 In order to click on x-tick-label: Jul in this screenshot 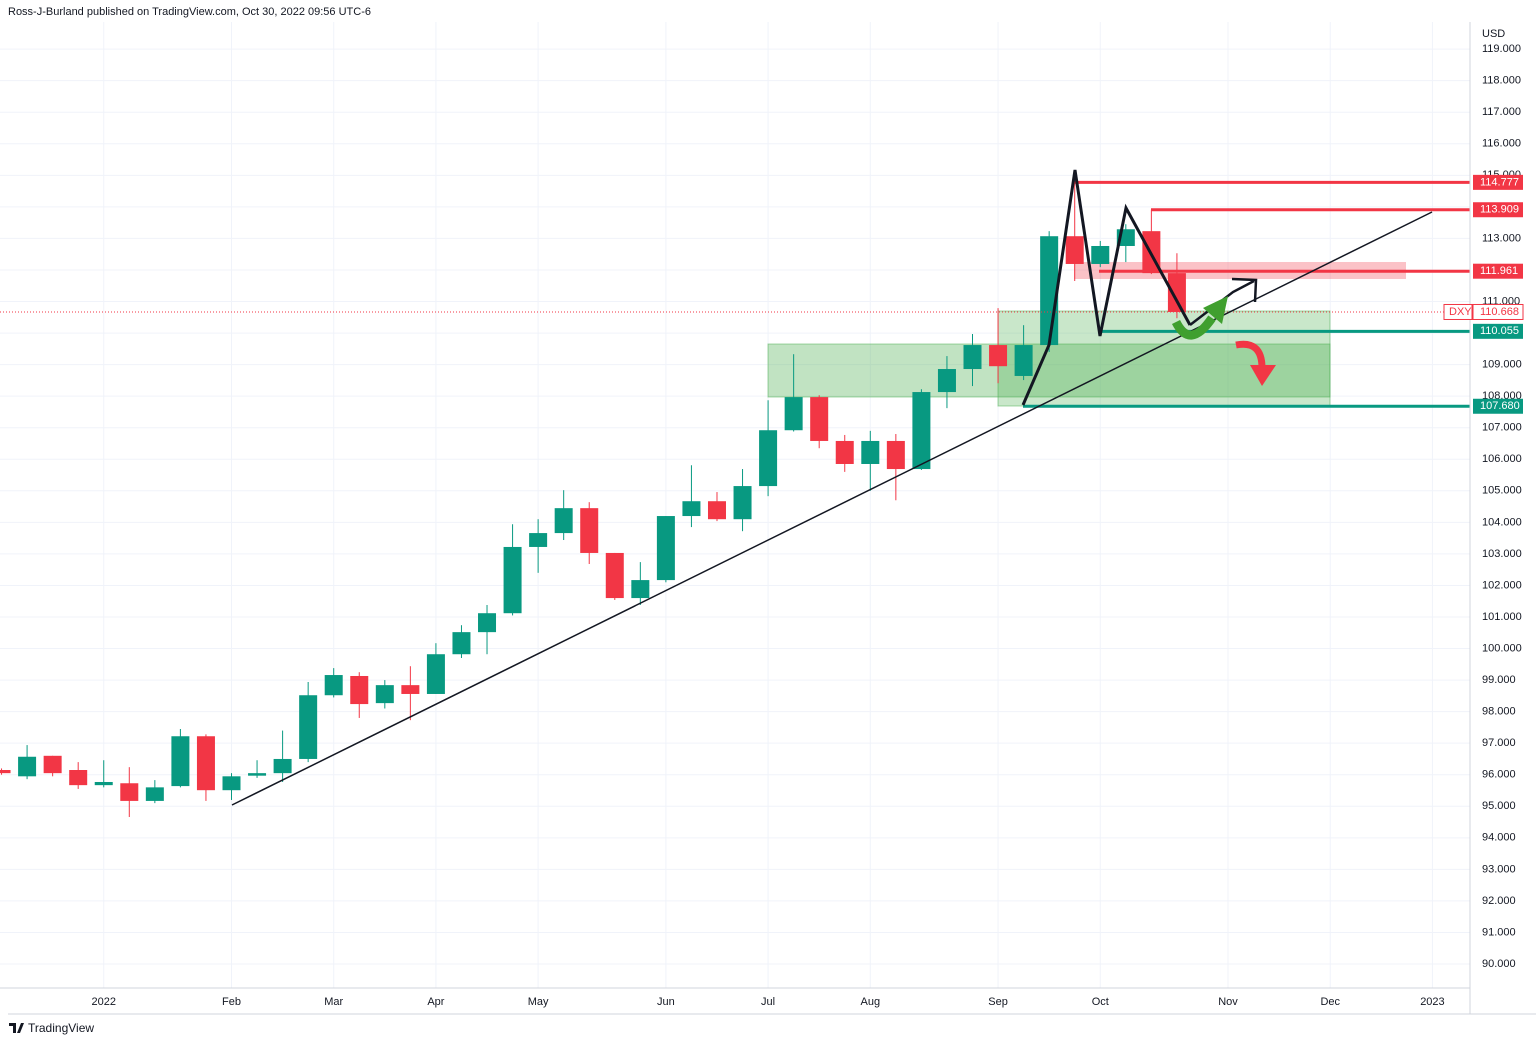, I will do `click(768, 1002)`.